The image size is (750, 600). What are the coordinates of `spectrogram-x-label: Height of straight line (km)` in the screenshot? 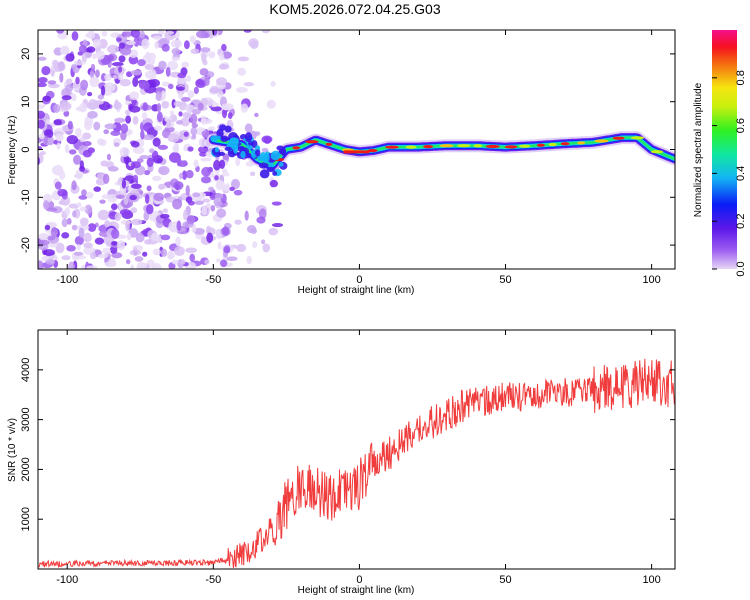 It's located at (356, 290).